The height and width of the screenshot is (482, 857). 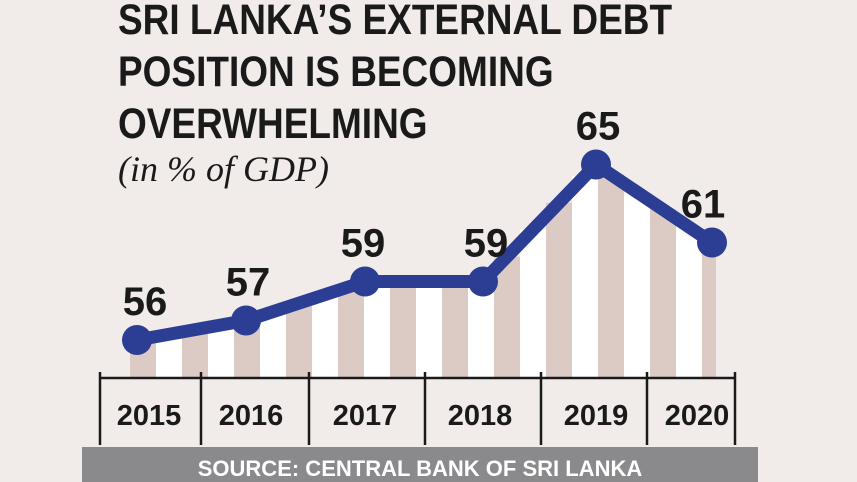 I want to click on data-point-2019, so click(x=596, y=164).